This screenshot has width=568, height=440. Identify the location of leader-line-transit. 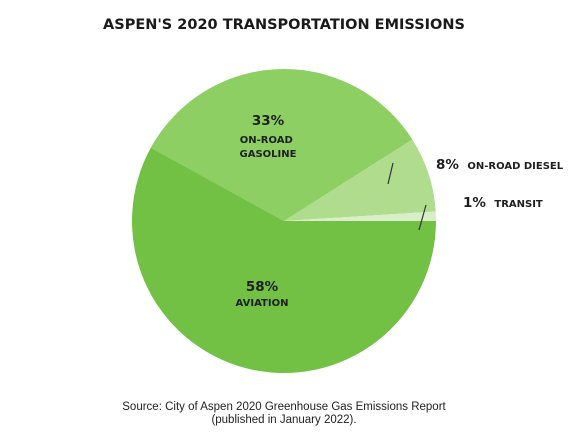
(422, 217).